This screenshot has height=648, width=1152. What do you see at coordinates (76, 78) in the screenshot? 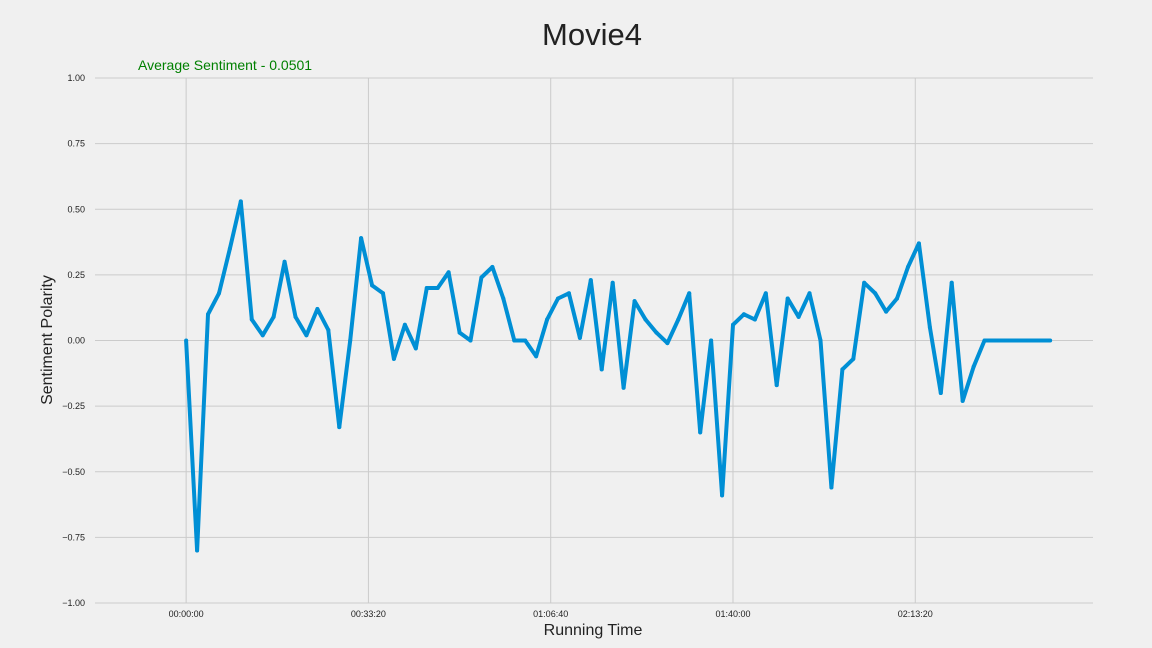
I see `y-tick-label: 1.00` at bounding box center [76, 78].